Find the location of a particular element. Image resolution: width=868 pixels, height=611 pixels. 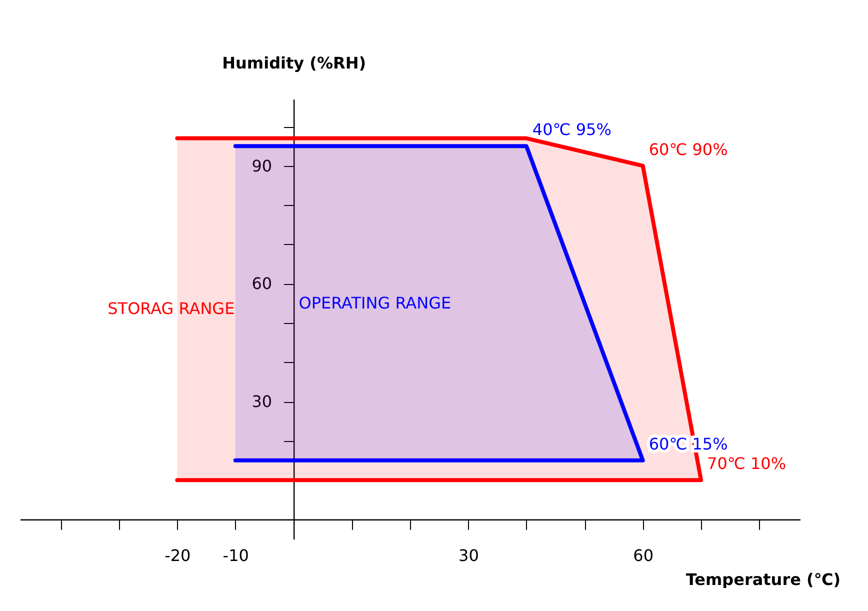

x-tick-label: -20 is located at coordinates (177, 555).